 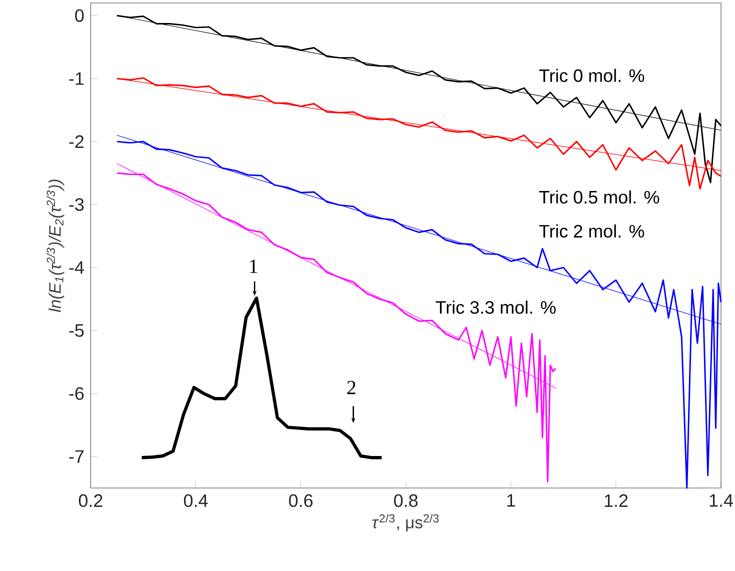 I want to click on y-tick-label: -1, so click(x=76, y=78).